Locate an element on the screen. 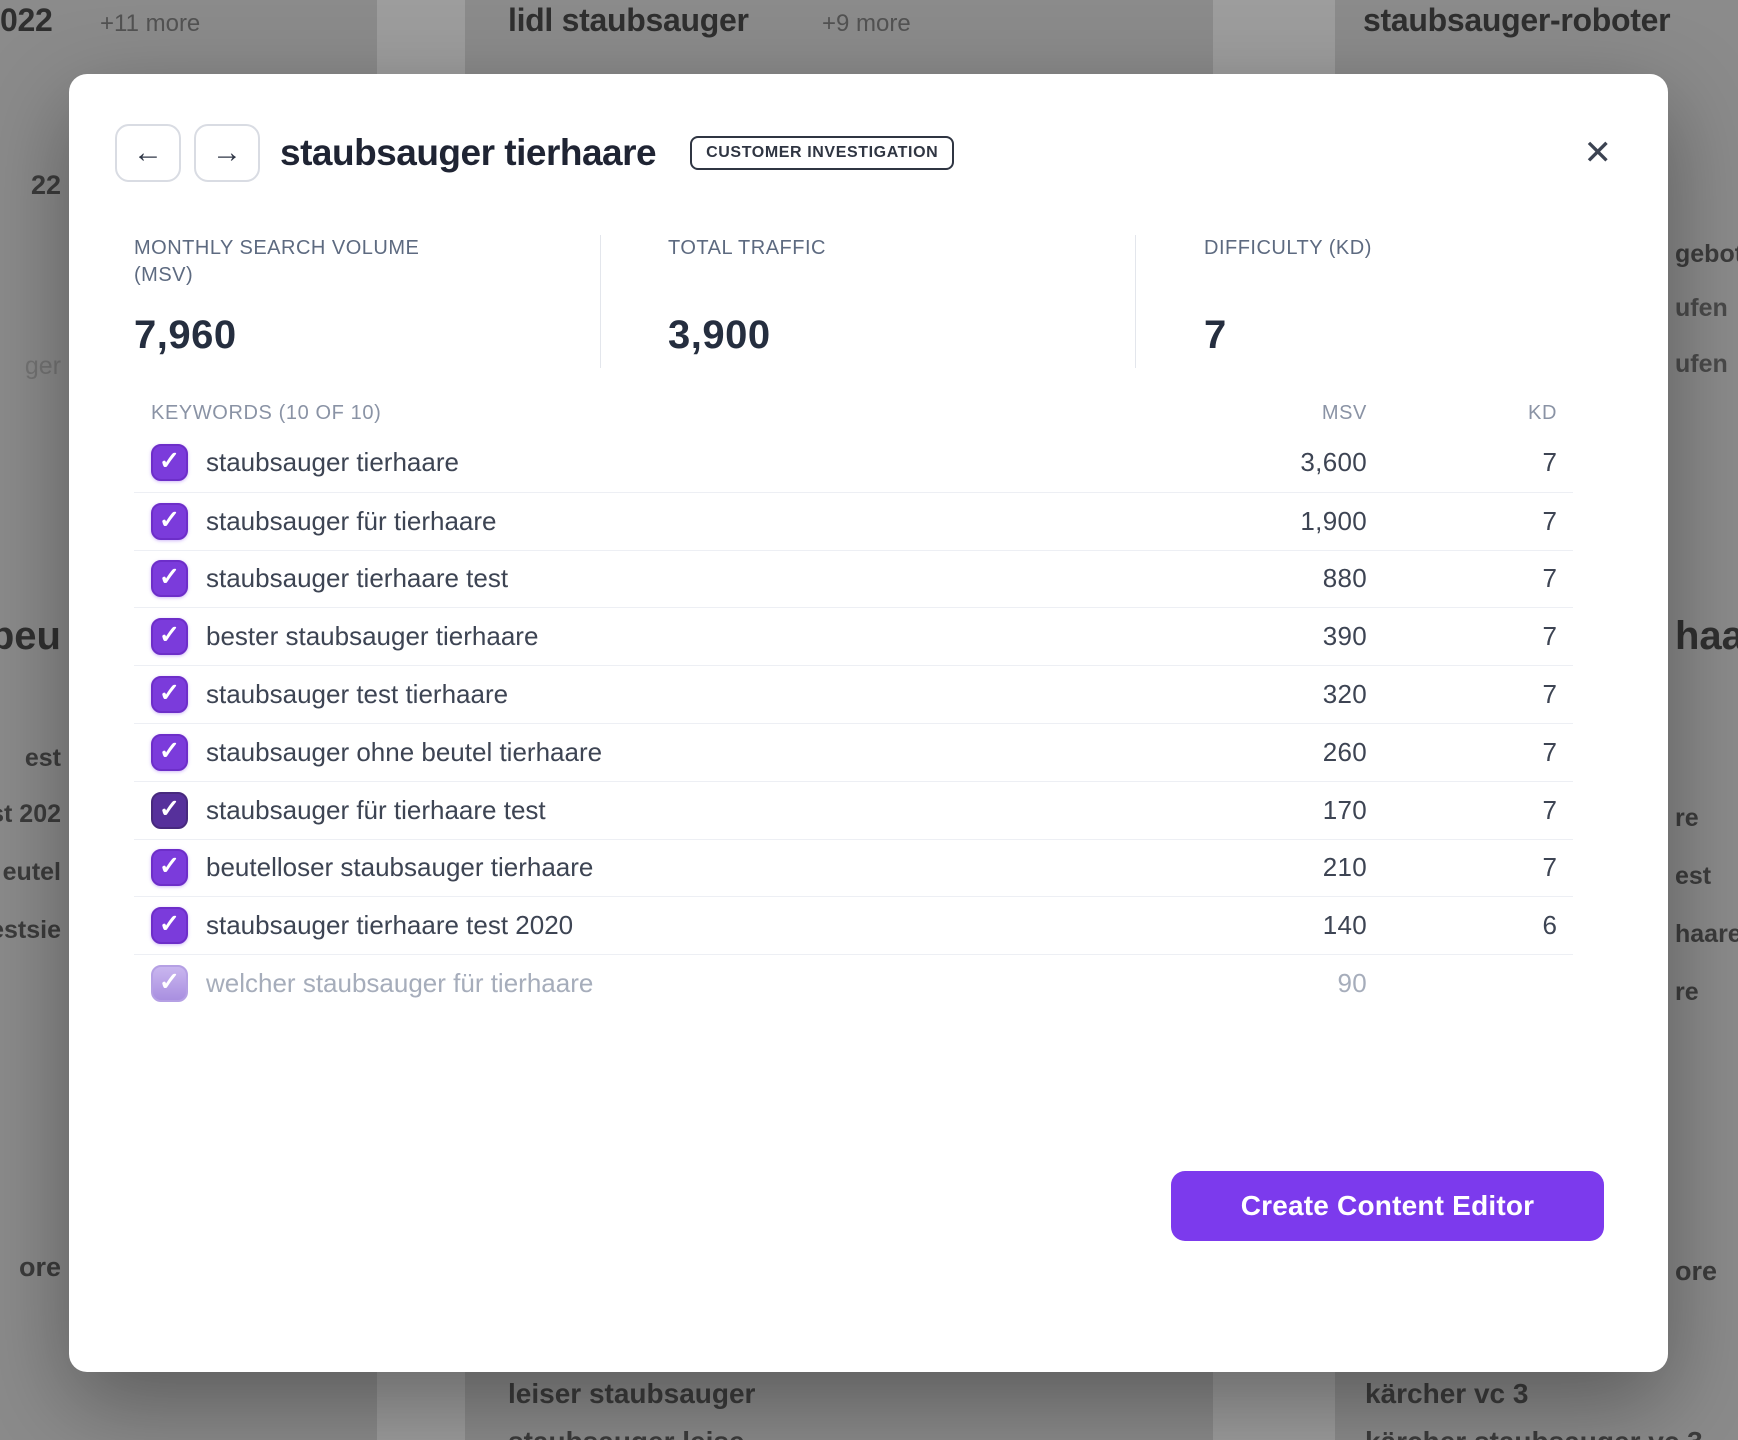 This screenshot has width=1738, height=1440. background-card-more: +9 more is located at coordinates (866, 23).